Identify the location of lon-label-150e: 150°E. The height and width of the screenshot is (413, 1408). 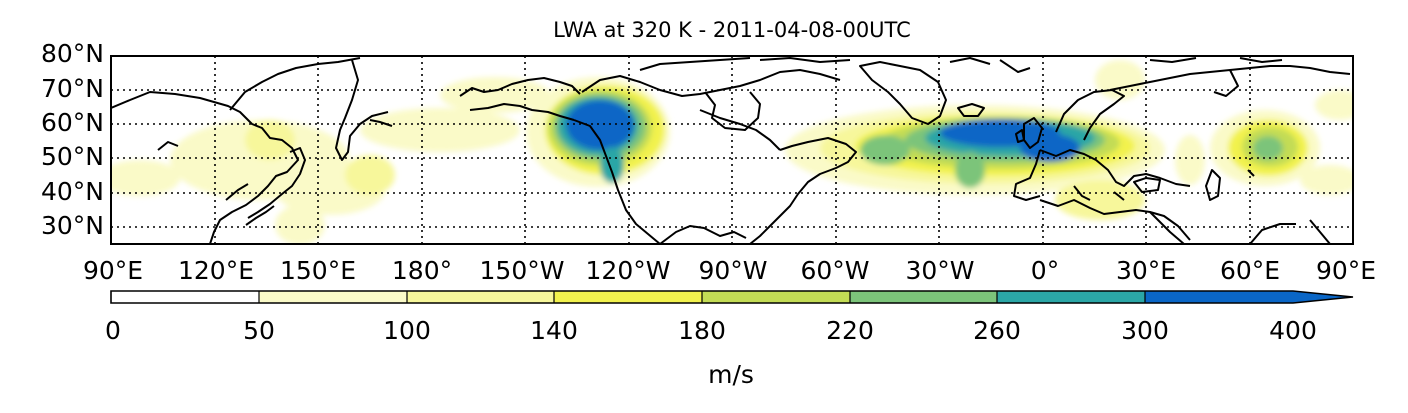
(318, 270).